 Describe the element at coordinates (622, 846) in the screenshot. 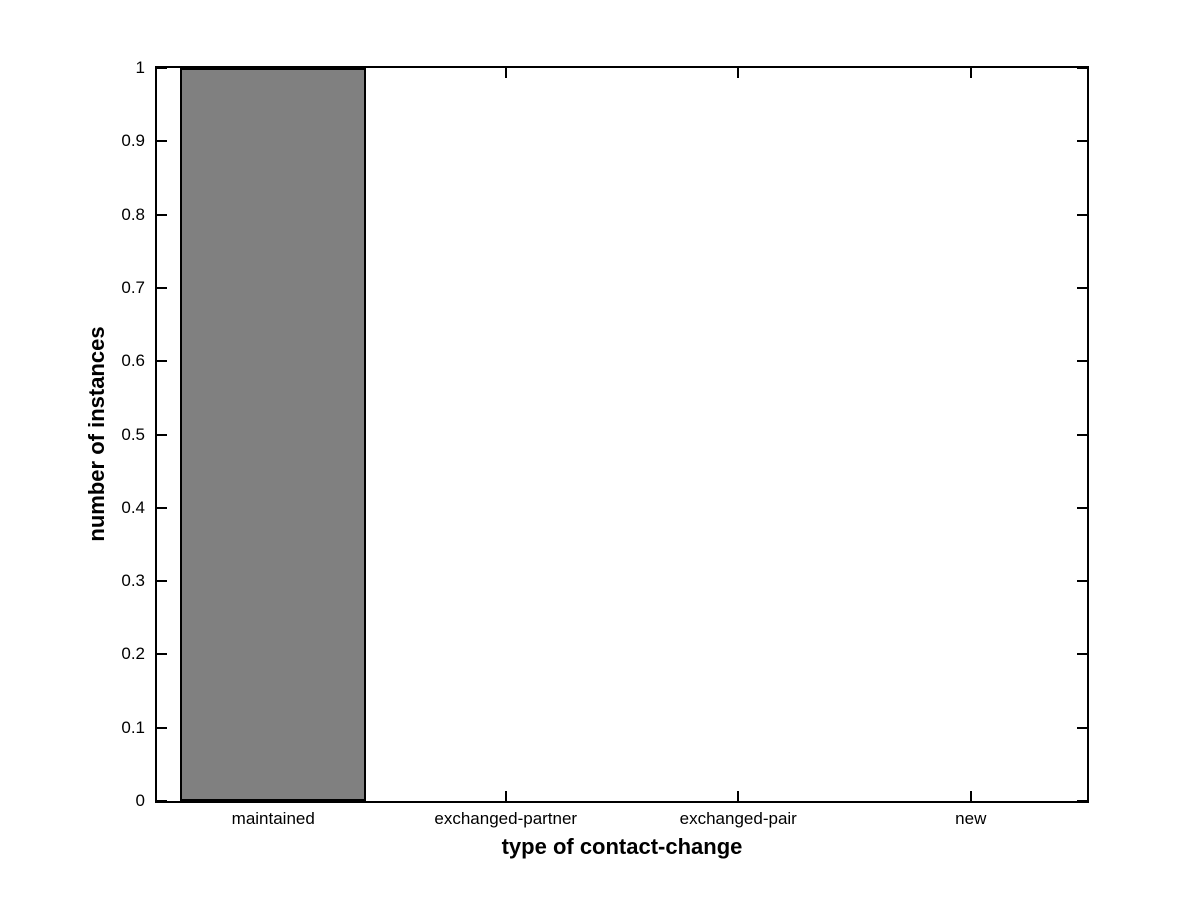

I see `x-axis-label: type of contact-change` at that location.